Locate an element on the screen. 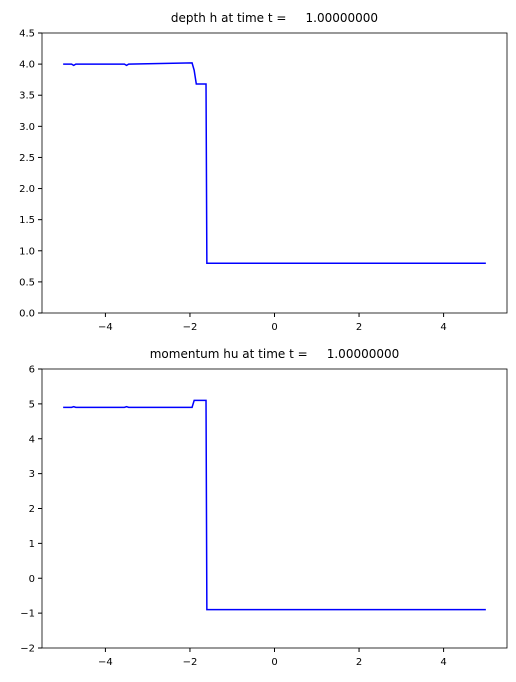 Image resolution: width=516 pixels, height=682 pixels. y-tick-label: 0.0 is located at coordinates (27, 314).